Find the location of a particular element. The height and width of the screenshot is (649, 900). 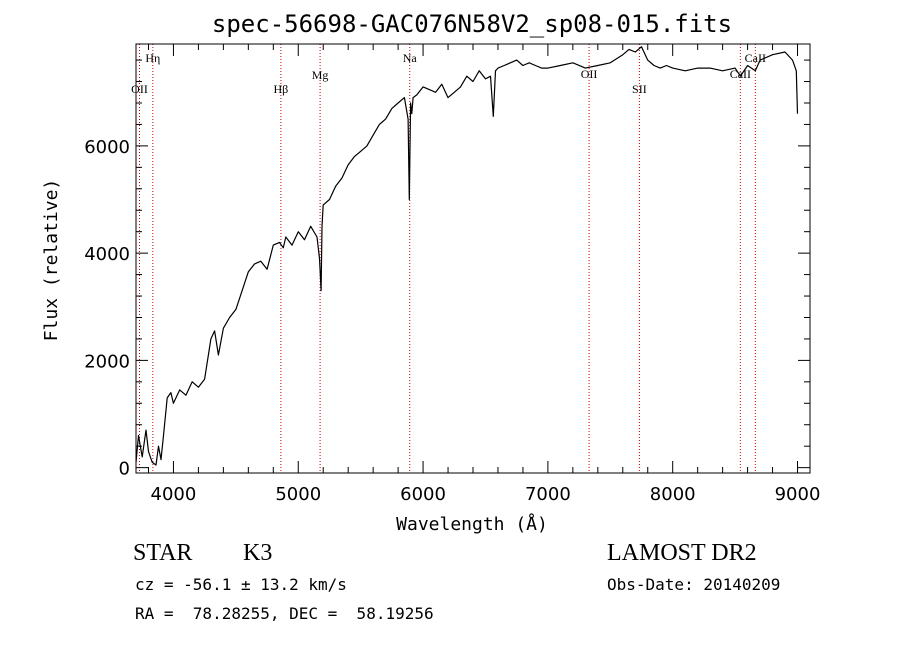

y-tick-label: 4000 is located at coordinates (107, 254).